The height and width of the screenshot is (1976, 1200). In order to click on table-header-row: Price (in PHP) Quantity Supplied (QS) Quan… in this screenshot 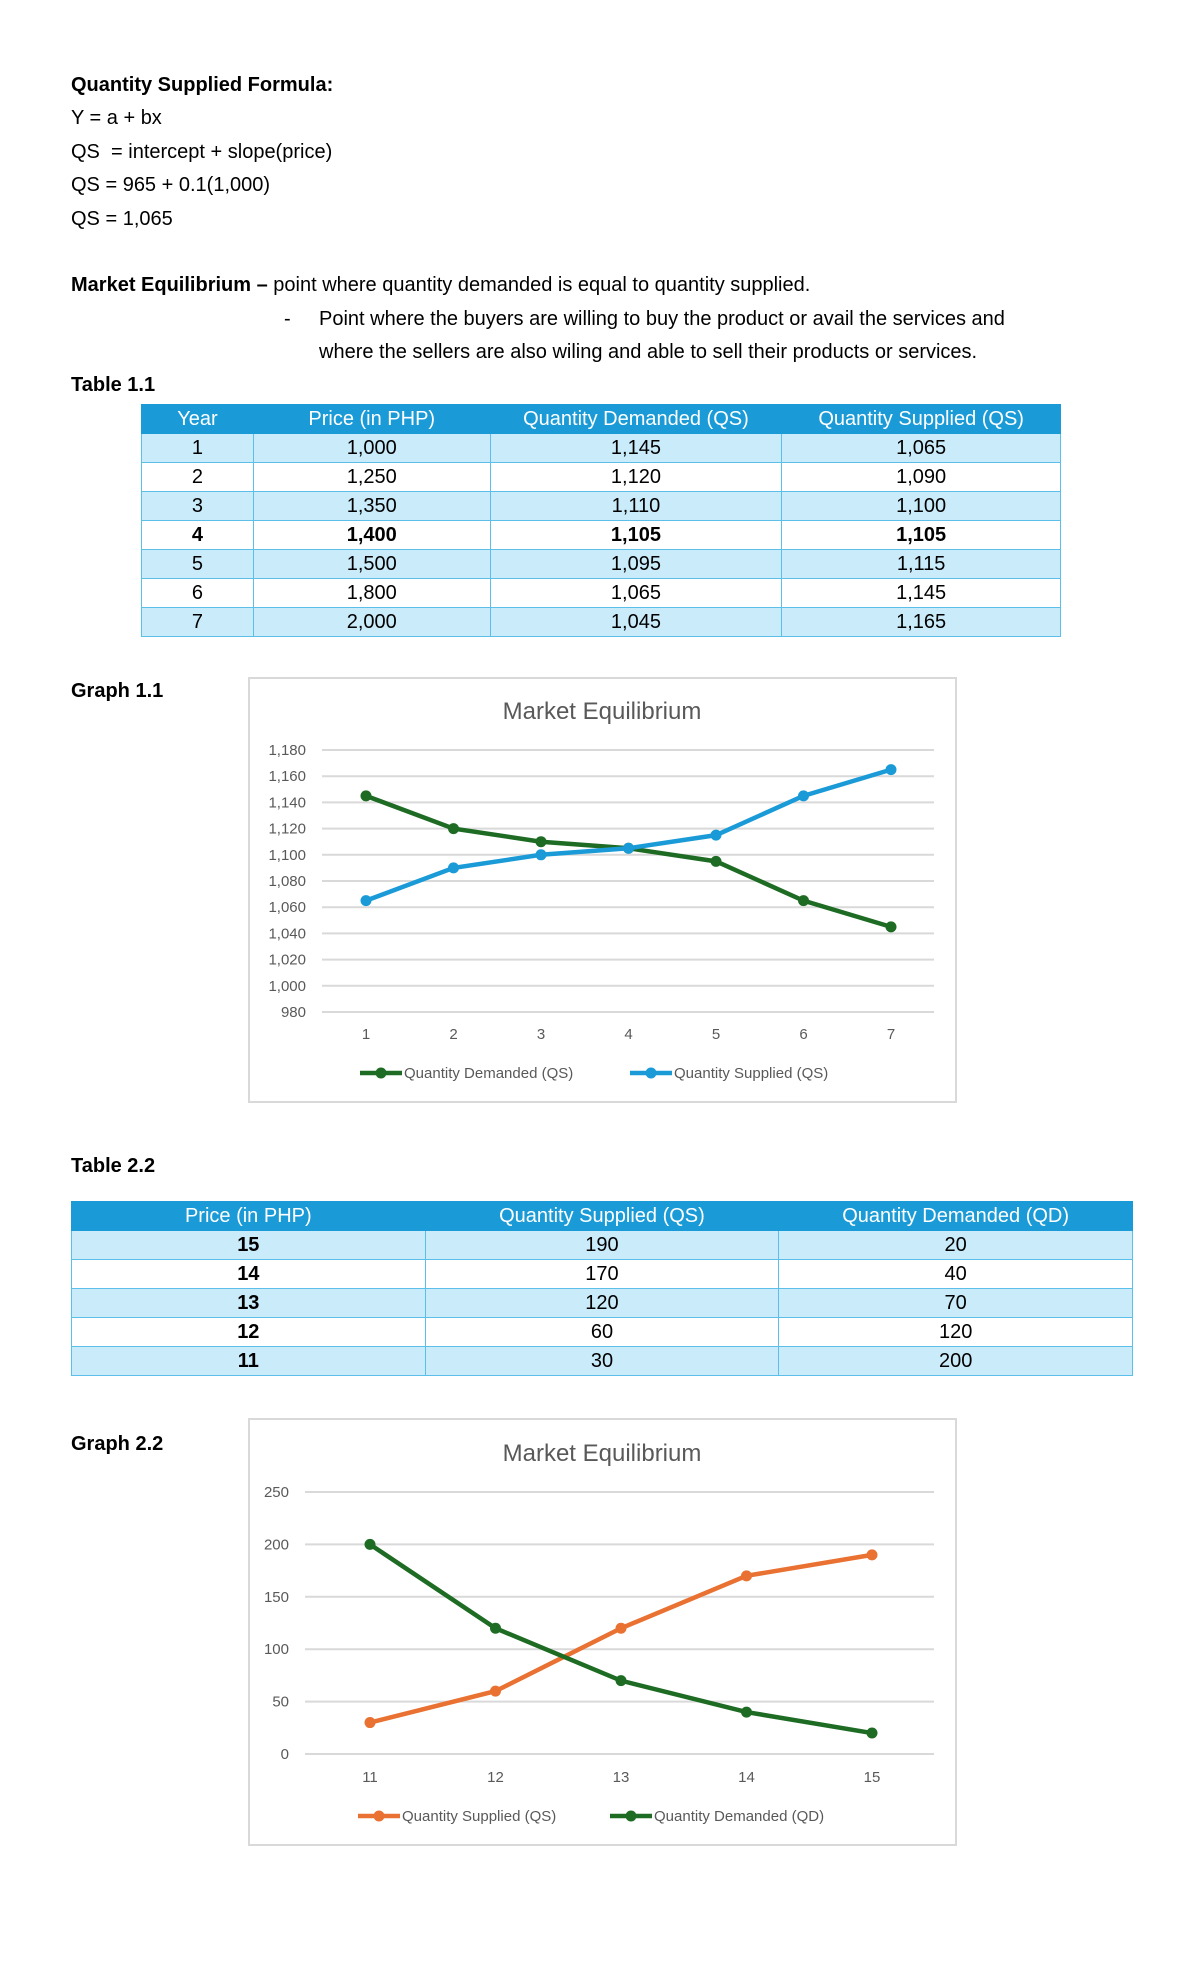, I will do `click(602, 1216)`.